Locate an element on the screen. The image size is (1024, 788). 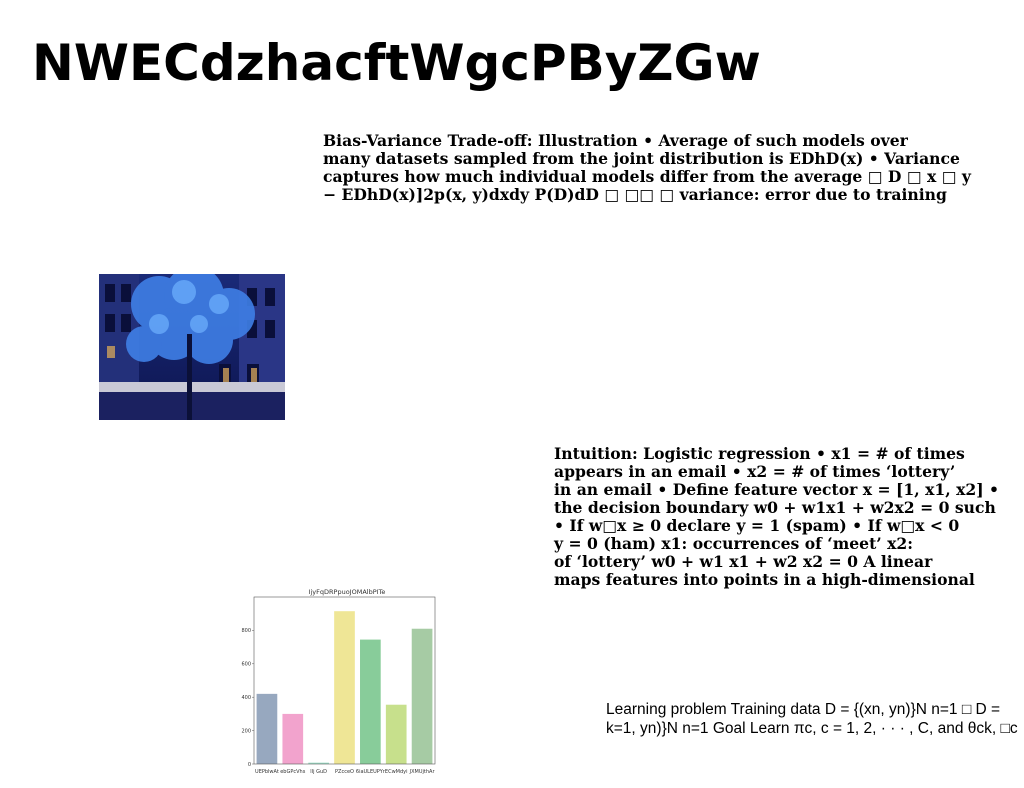
x-tick-label: UEPblwAt is located at coordinates (267, 772).